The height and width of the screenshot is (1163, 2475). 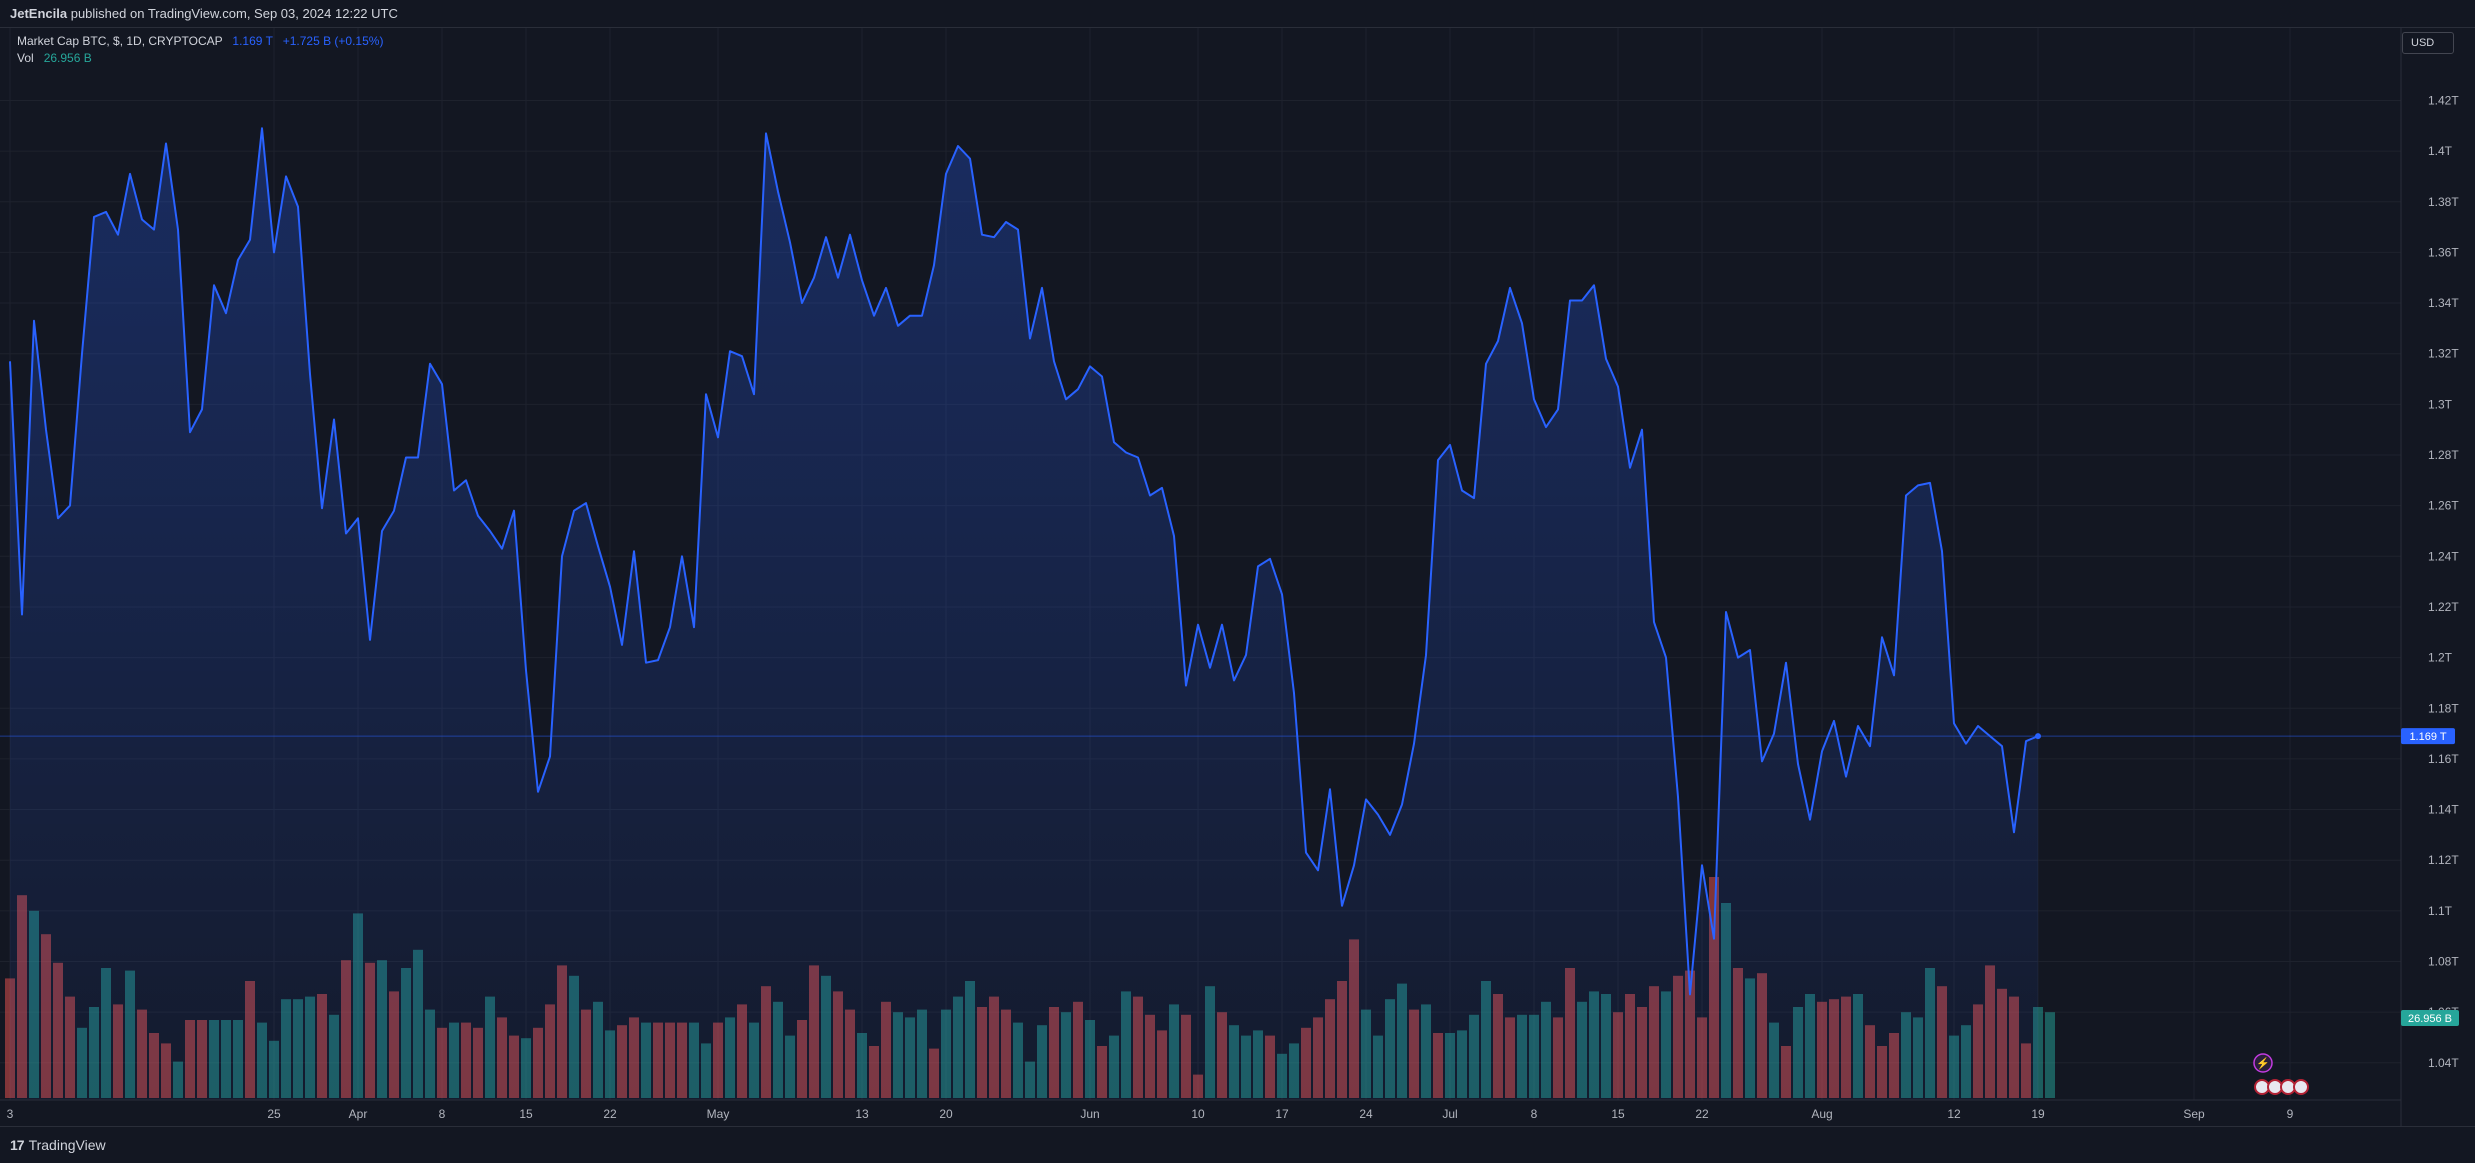 I want to click on y-tick-label: 1.26T, so click(x=2443, y=506).